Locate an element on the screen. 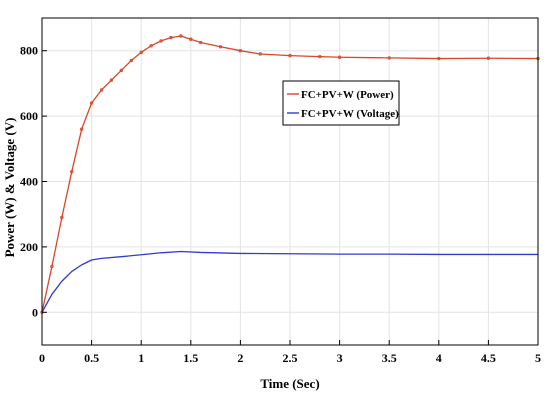  y-tick-label: 200 is located at coordinates (29, 247).